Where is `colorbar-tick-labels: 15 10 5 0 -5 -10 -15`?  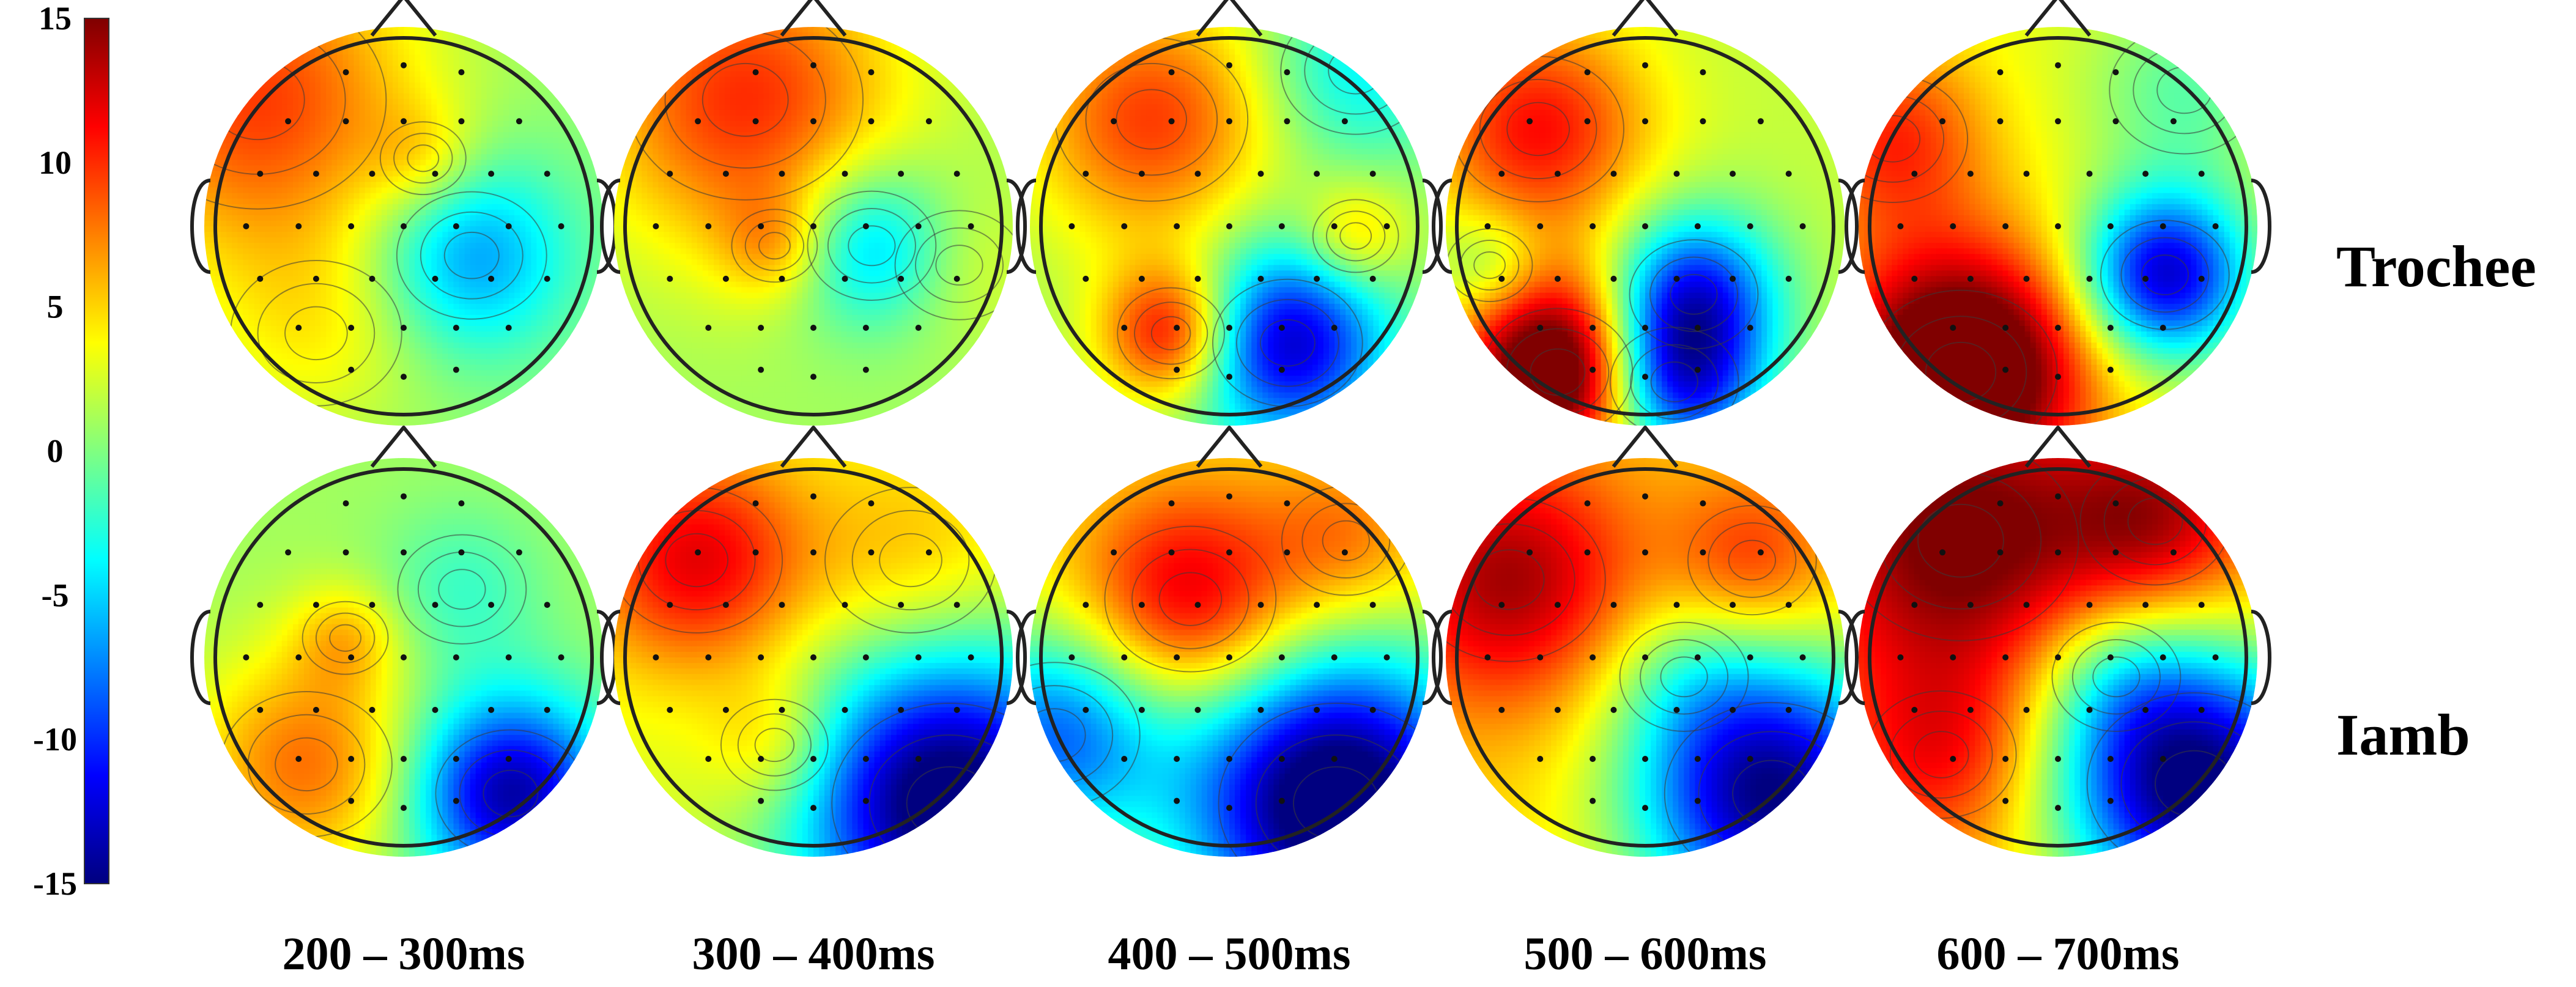 colorbar-tick-labels: 15 10 5 0 -5 -10 -15 is located at coordinates (55, 451).